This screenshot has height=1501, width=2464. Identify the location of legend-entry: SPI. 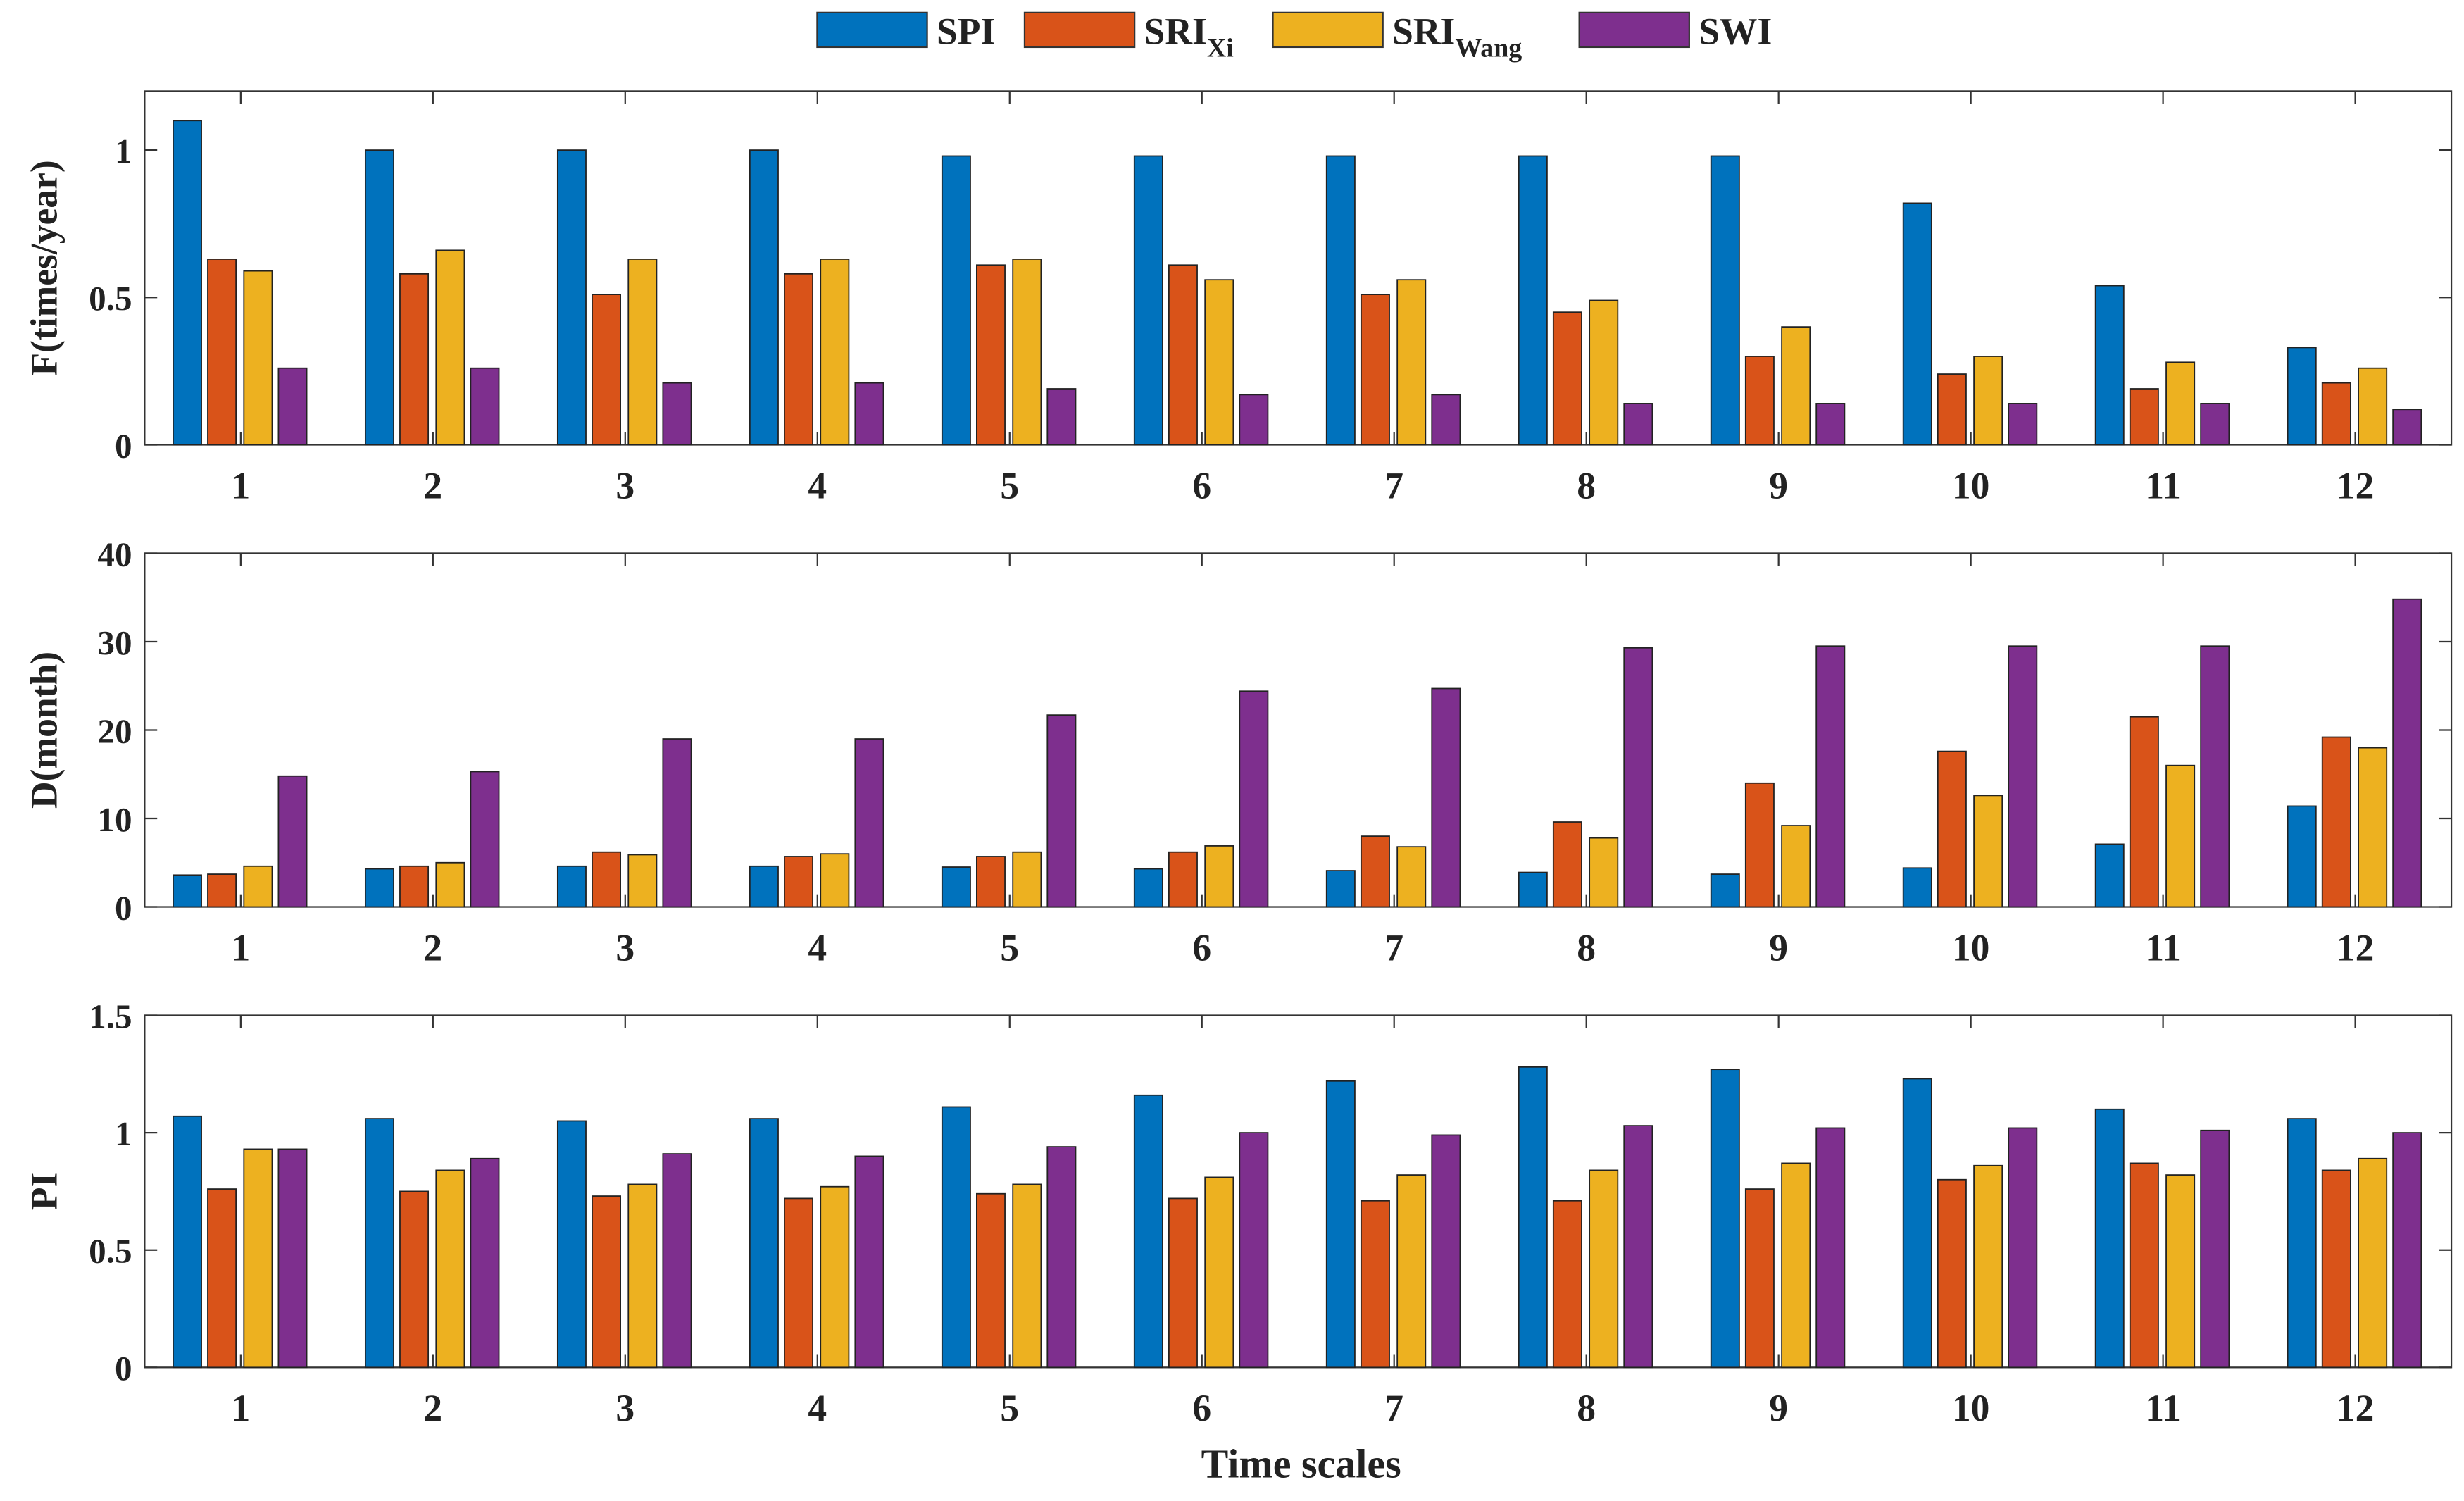
(905, 31).